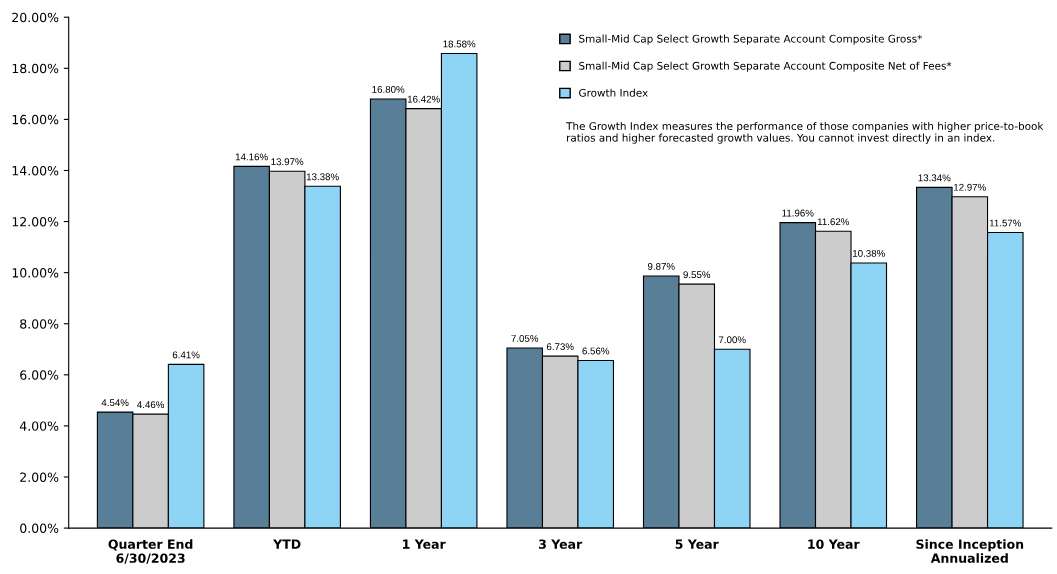 The image size is (1057, 574). Describe the element at coordinates (35, 222) in the screenshot. I see `y-tick-label: 12.00%` at that location.